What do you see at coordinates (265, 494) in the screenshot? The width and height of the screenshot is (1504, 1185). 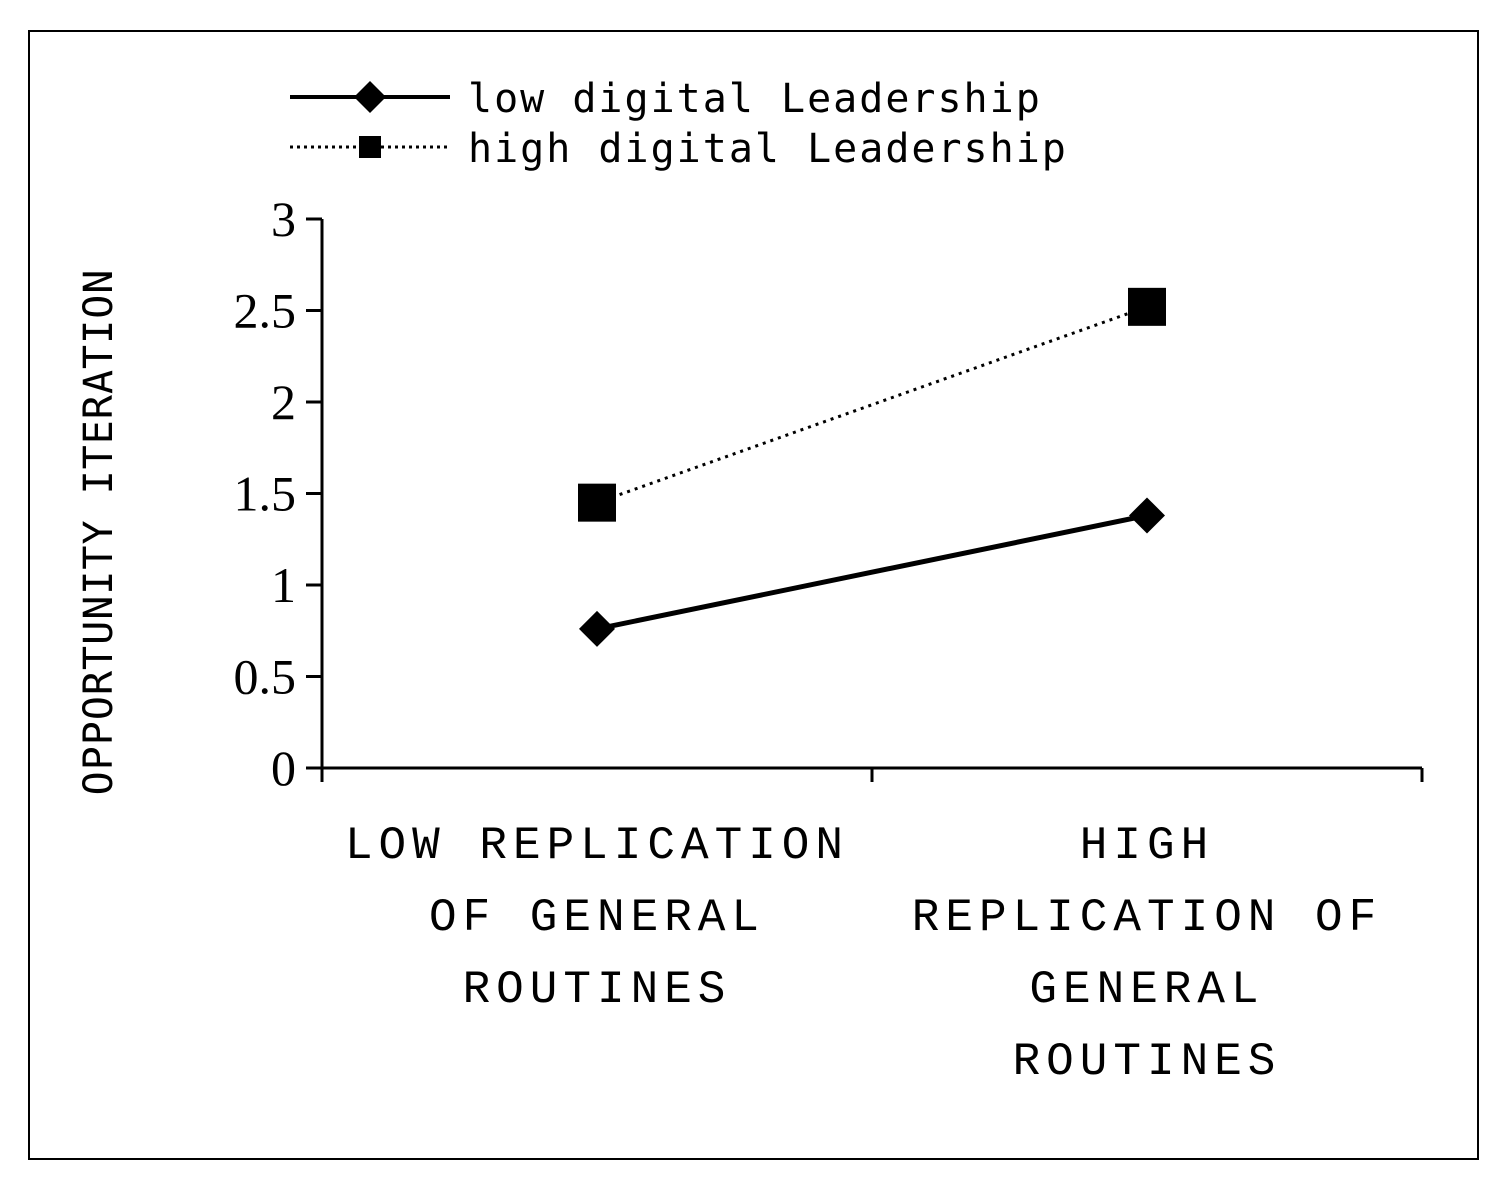 I see `y-tick-label: 1.5` at bounding box center [265, 494].